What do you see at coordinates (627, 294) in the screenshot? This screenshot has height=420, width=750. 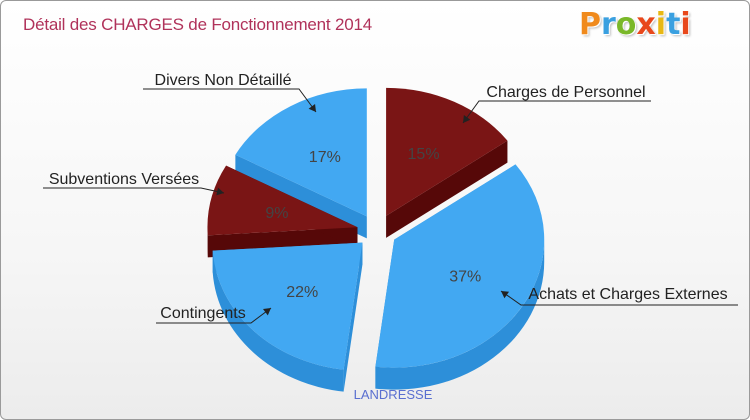 I see `pie-category-label: Achats et Charges Externes` at bounding box center [627, 294].